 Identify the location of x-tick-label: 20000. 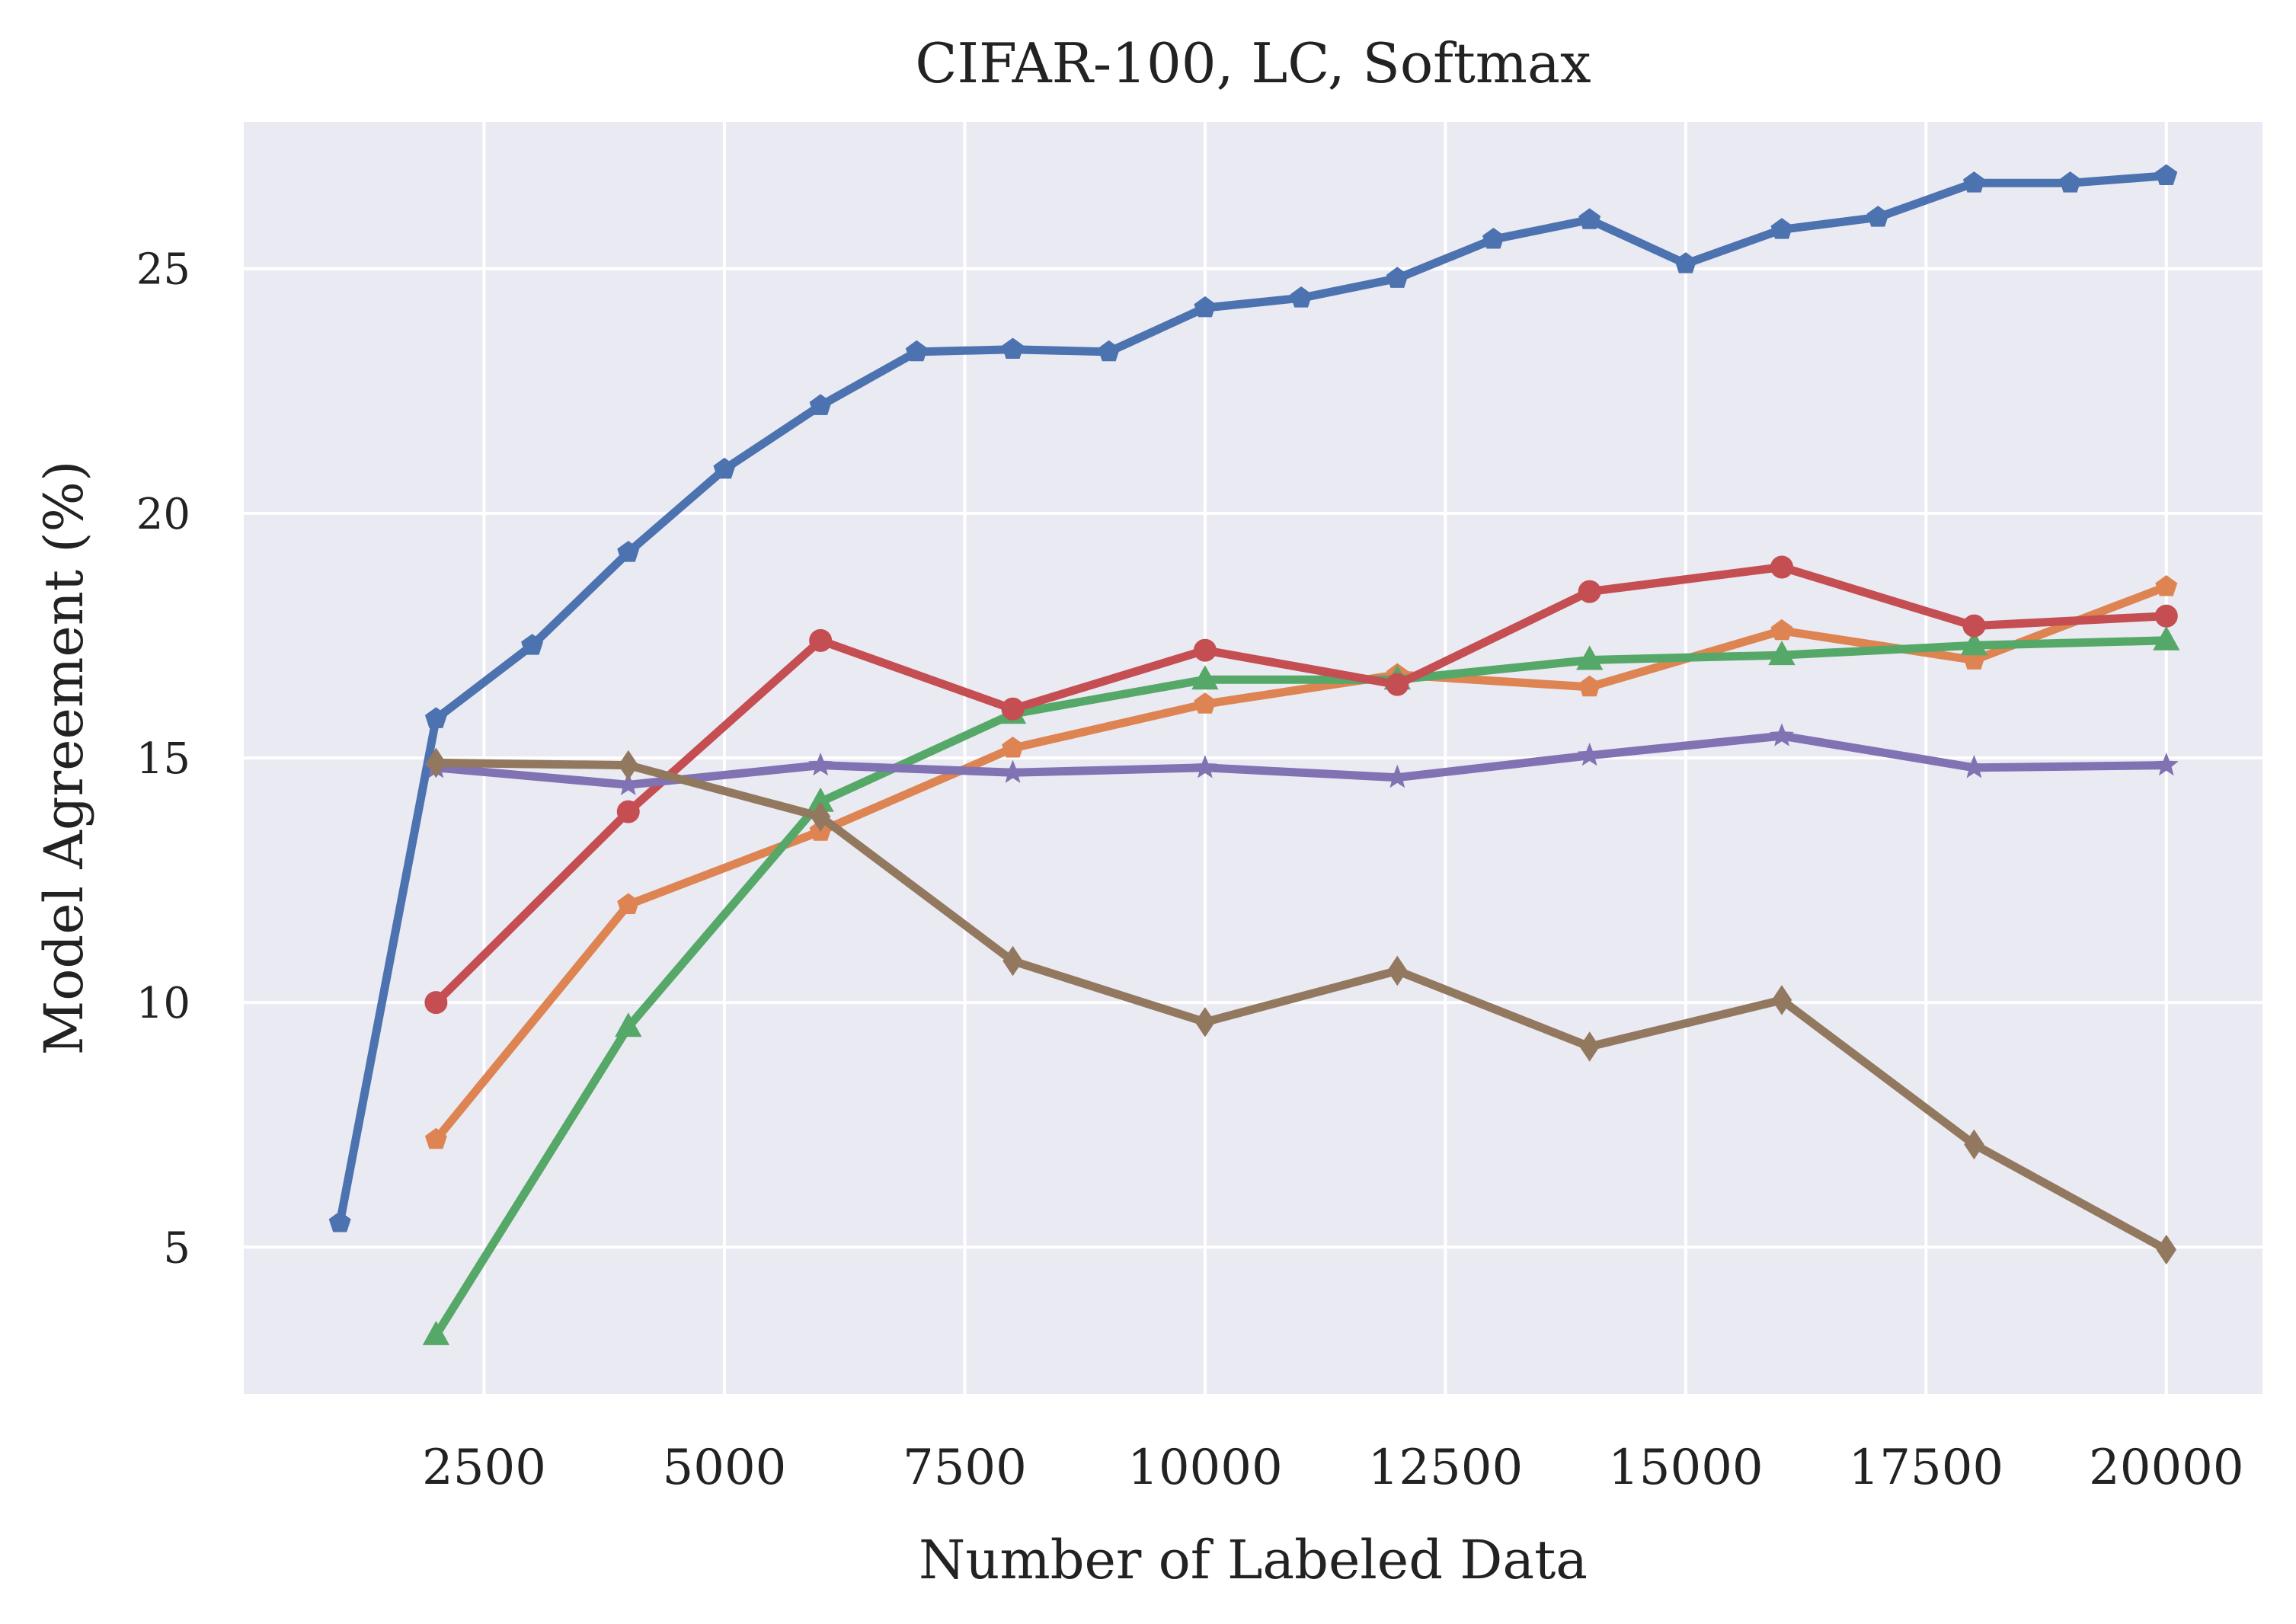
(2166, 1468).